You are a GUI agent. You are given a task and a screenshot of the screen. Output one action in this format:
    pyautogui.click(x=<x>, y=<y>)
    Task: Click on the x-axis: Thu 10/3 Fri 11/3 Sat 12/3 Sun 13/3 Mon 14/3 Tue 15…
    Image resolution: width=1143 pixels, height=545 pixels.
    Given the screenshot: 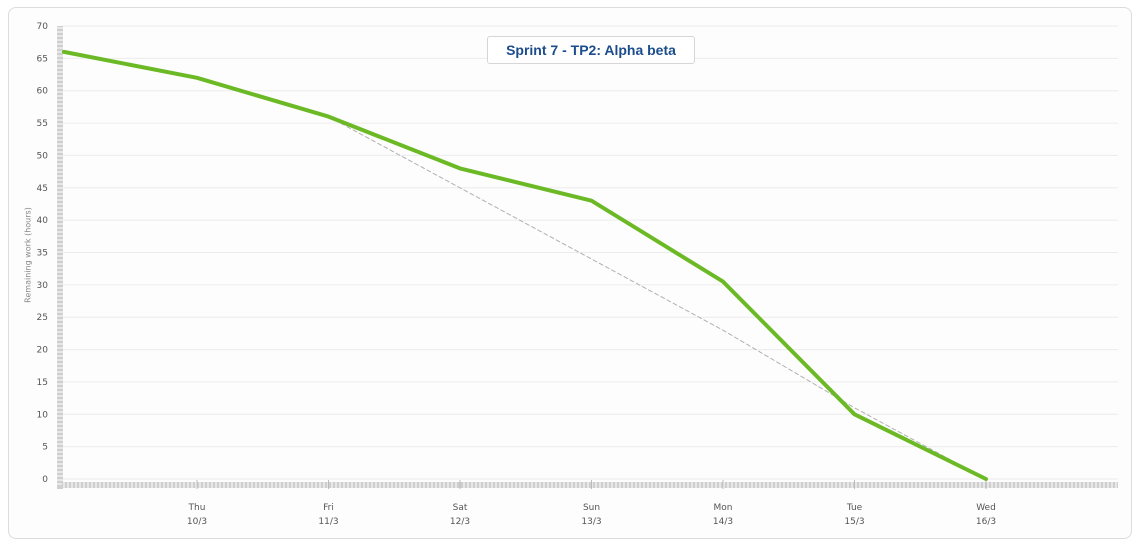 What is the action you would take?
    pyautogui.click(x=590, y=503)
    